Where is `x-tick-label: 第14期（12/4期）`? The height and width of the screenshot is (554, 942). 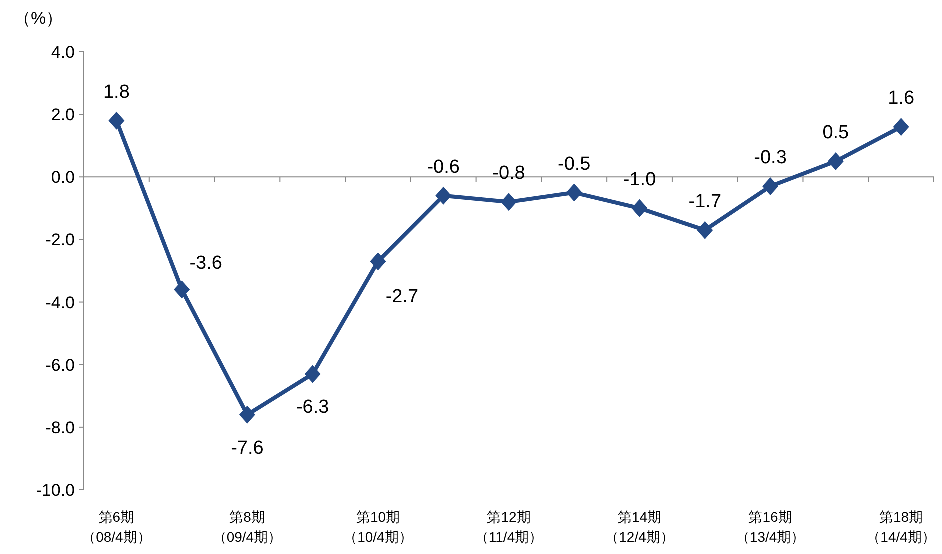
x-tick-label: 第14期（12/4期） is located at coordinates (639, 527).